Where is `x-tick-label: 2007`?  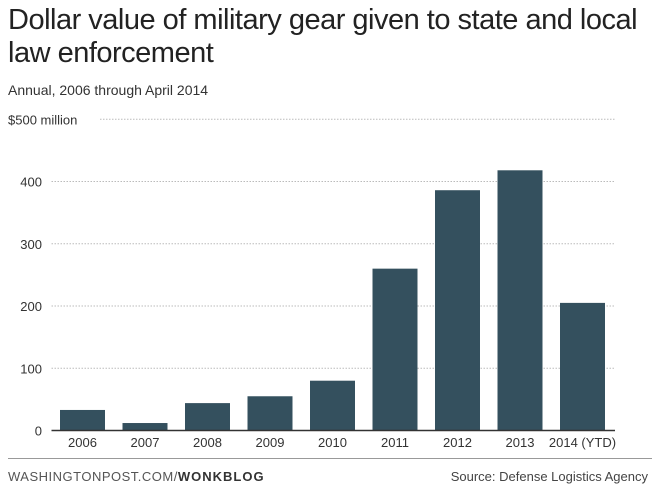 x-tick-label: 2007 is located at coordinates (145, 442).